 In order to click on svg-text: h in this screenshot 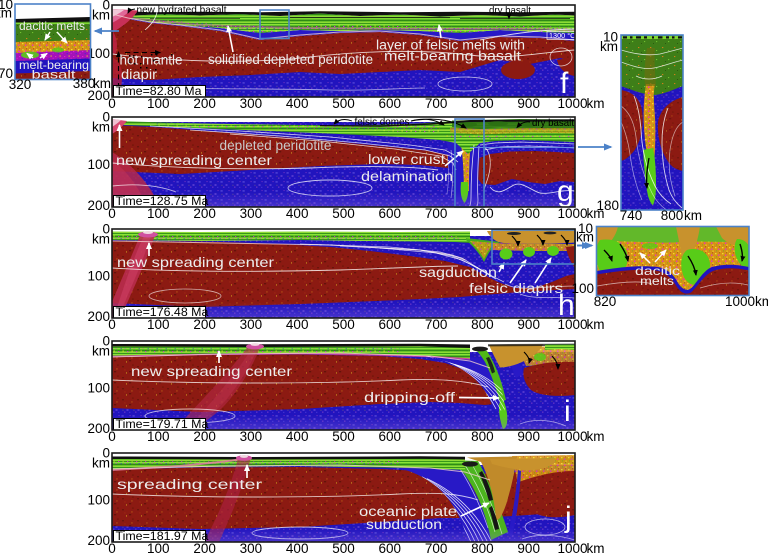, I will do `click(566, 305)`.